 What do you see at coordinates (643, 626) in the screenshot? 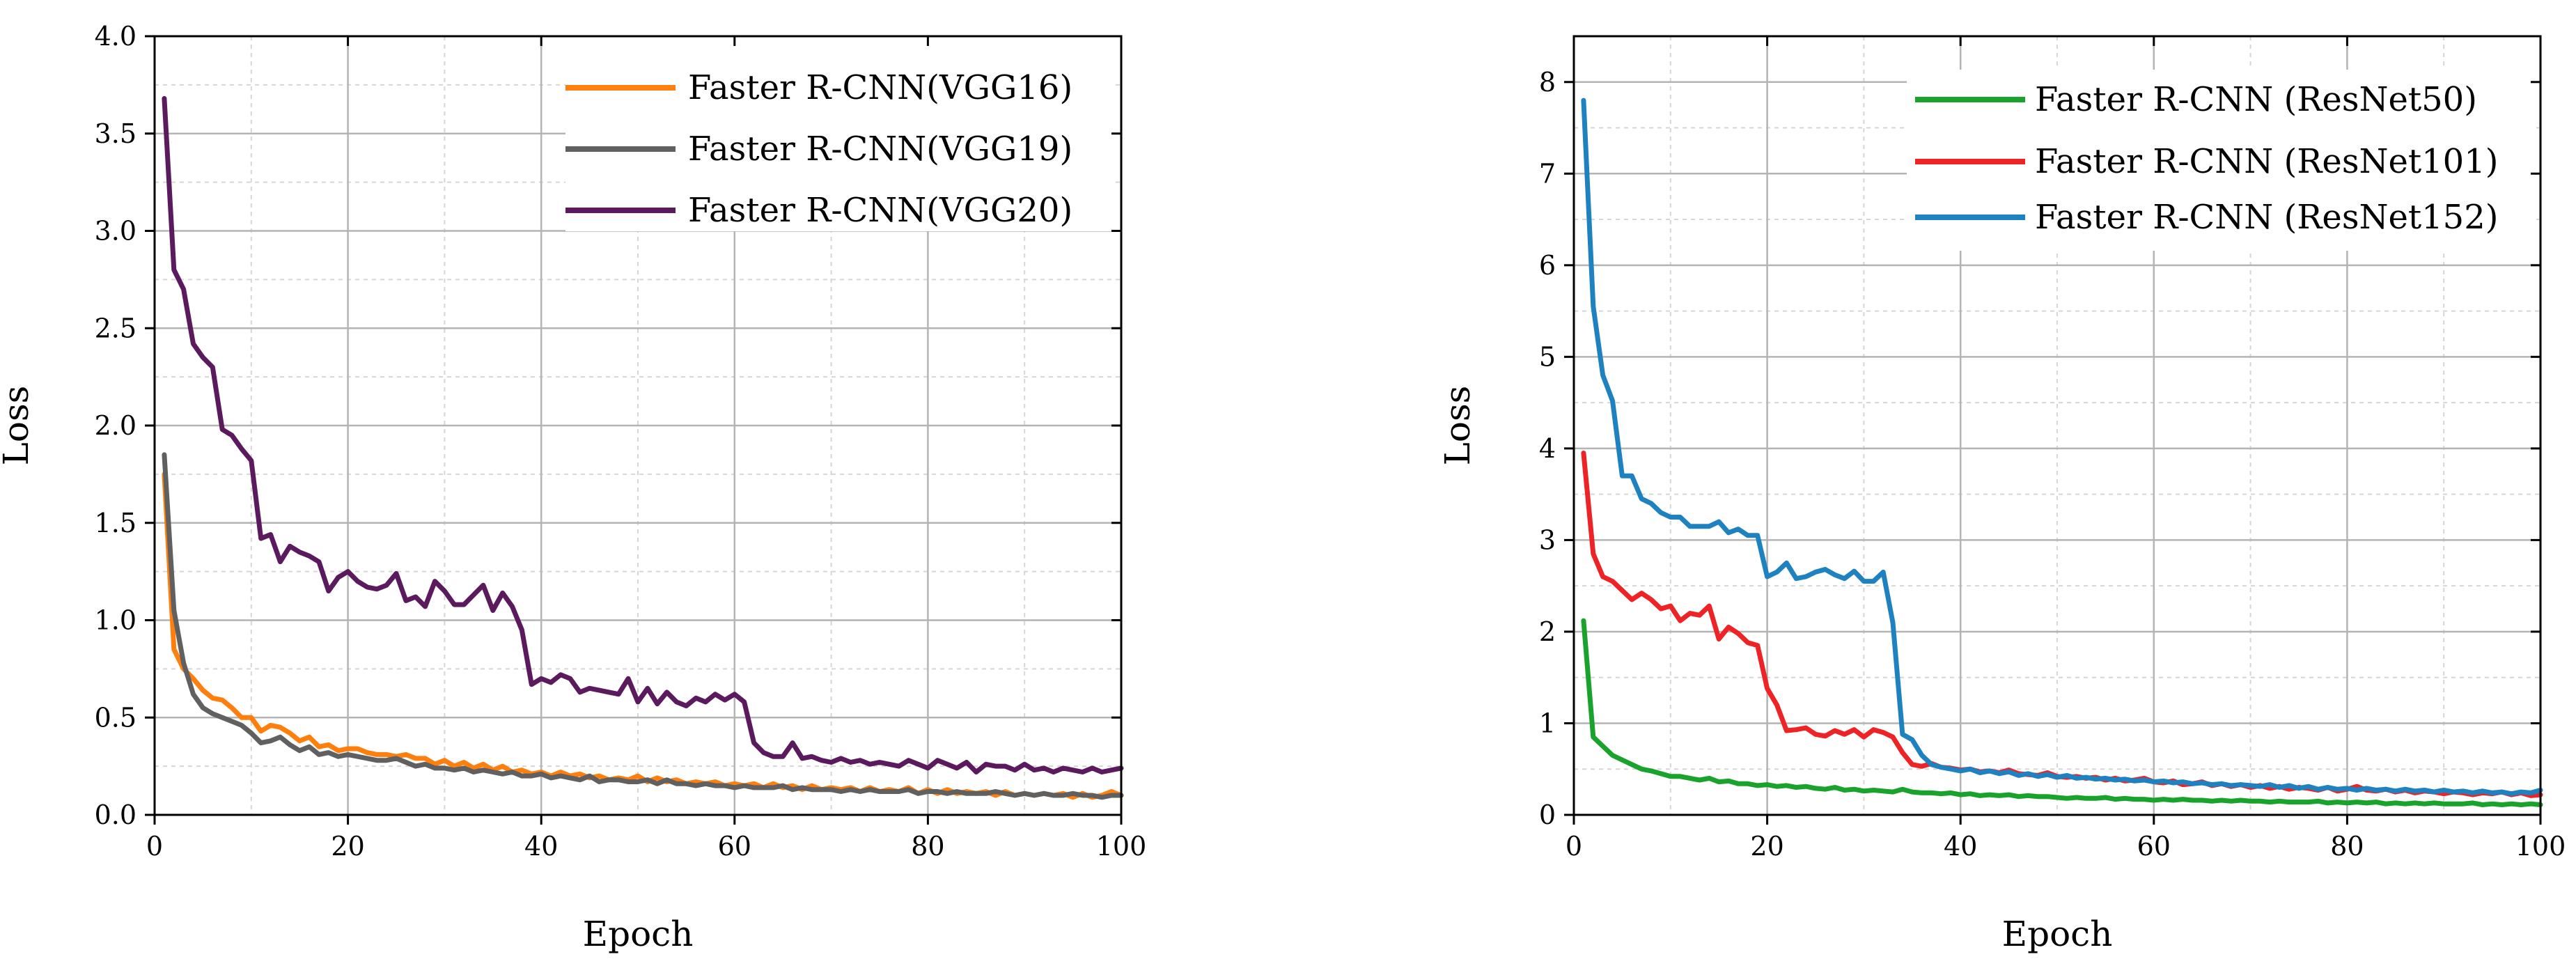
I see `series-line-faster-r-cnn-vgg19` at bounding box center [643, 626].